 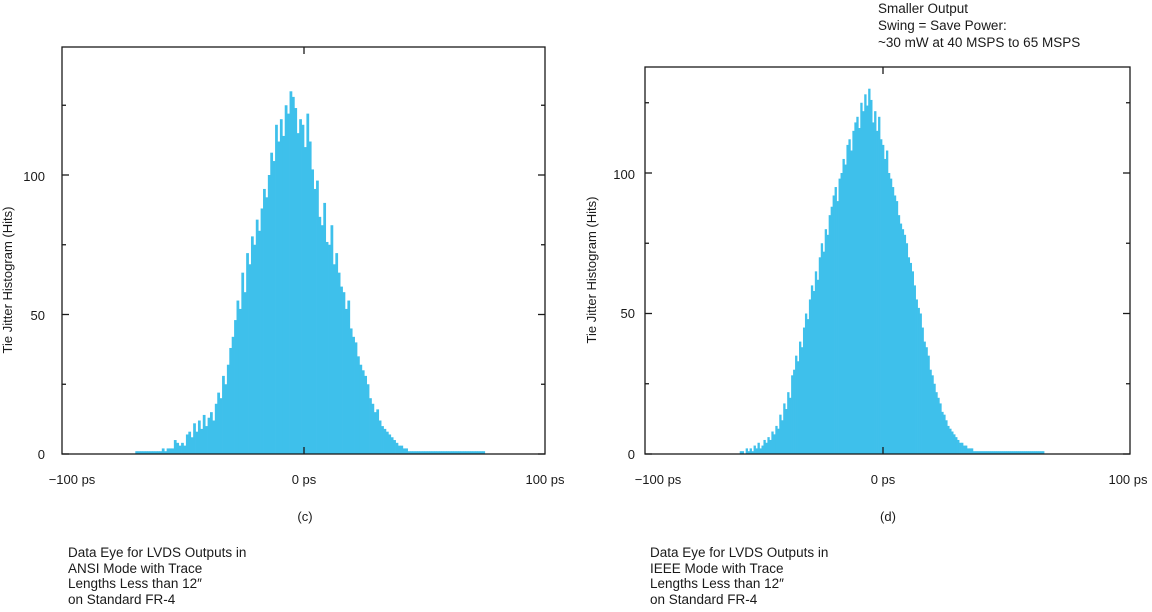 I want to click on x-tick-label: −100 ps, so click(x=658, y=479).